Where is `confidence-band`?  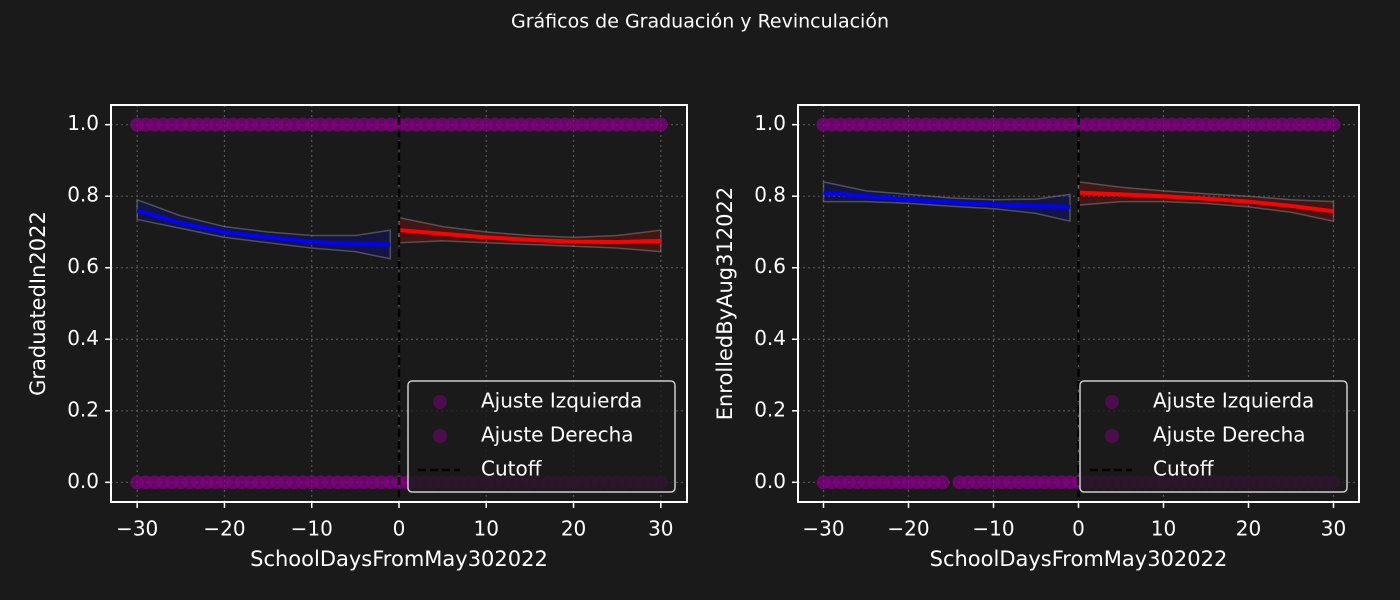
confidence-band is located at coordinates (1206, 202).